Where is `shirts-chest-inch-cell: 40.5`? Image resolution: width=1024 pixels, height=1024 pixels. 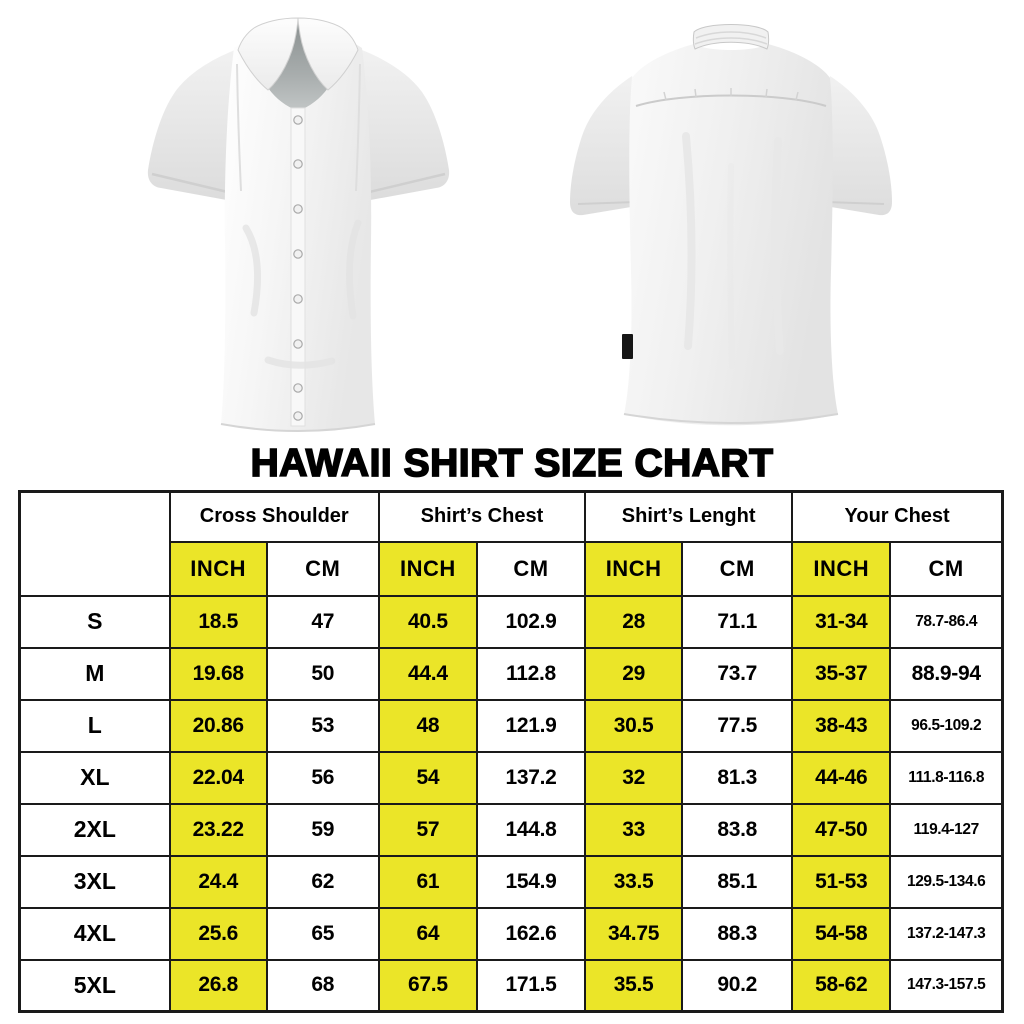
shirts-chest-inch-cell: 40.5 is located at coordinates (427, 621).